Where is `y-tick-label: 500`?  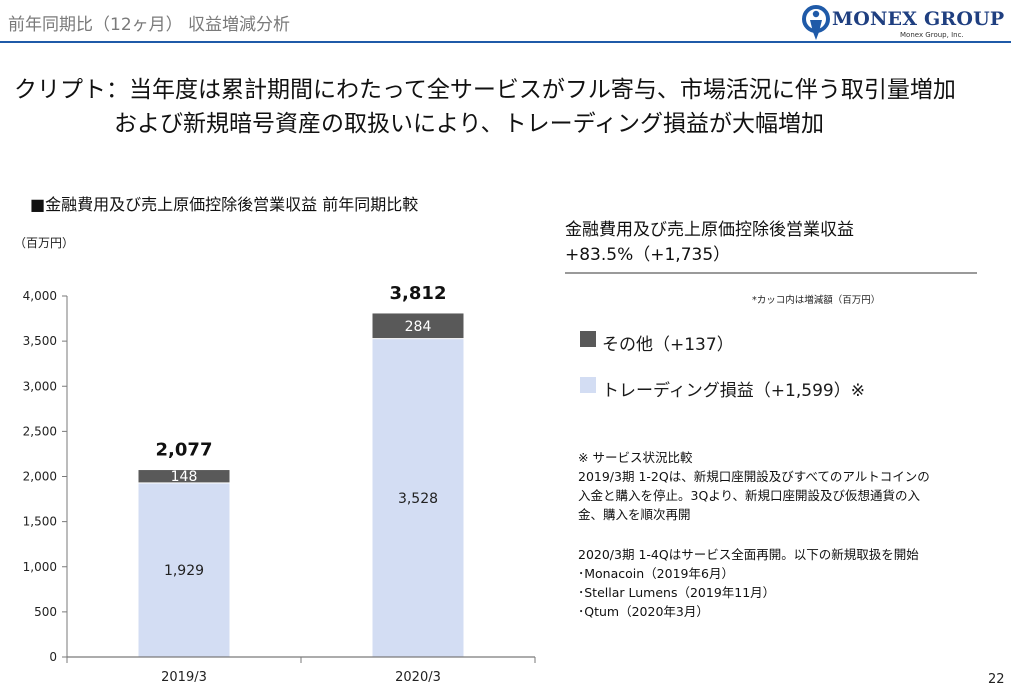
y-tick-label: 500 is located at coordinates (45, 612).